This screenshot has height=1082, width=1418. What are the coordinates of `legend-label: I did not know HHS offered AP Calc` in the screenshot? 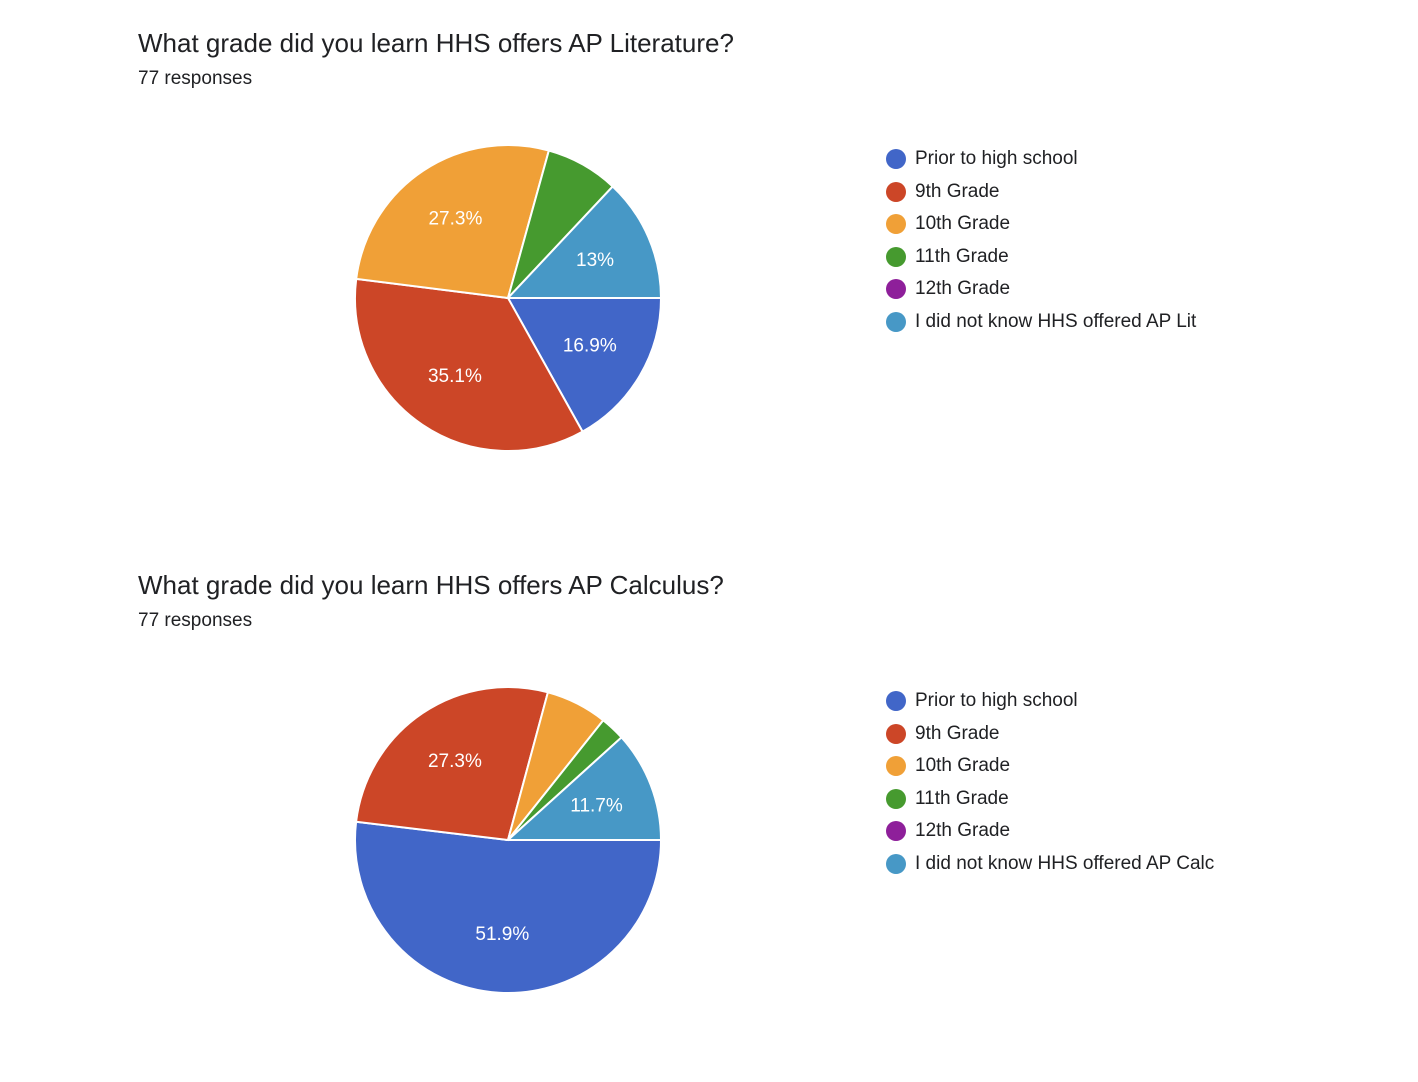 It's located at (1065, 863).